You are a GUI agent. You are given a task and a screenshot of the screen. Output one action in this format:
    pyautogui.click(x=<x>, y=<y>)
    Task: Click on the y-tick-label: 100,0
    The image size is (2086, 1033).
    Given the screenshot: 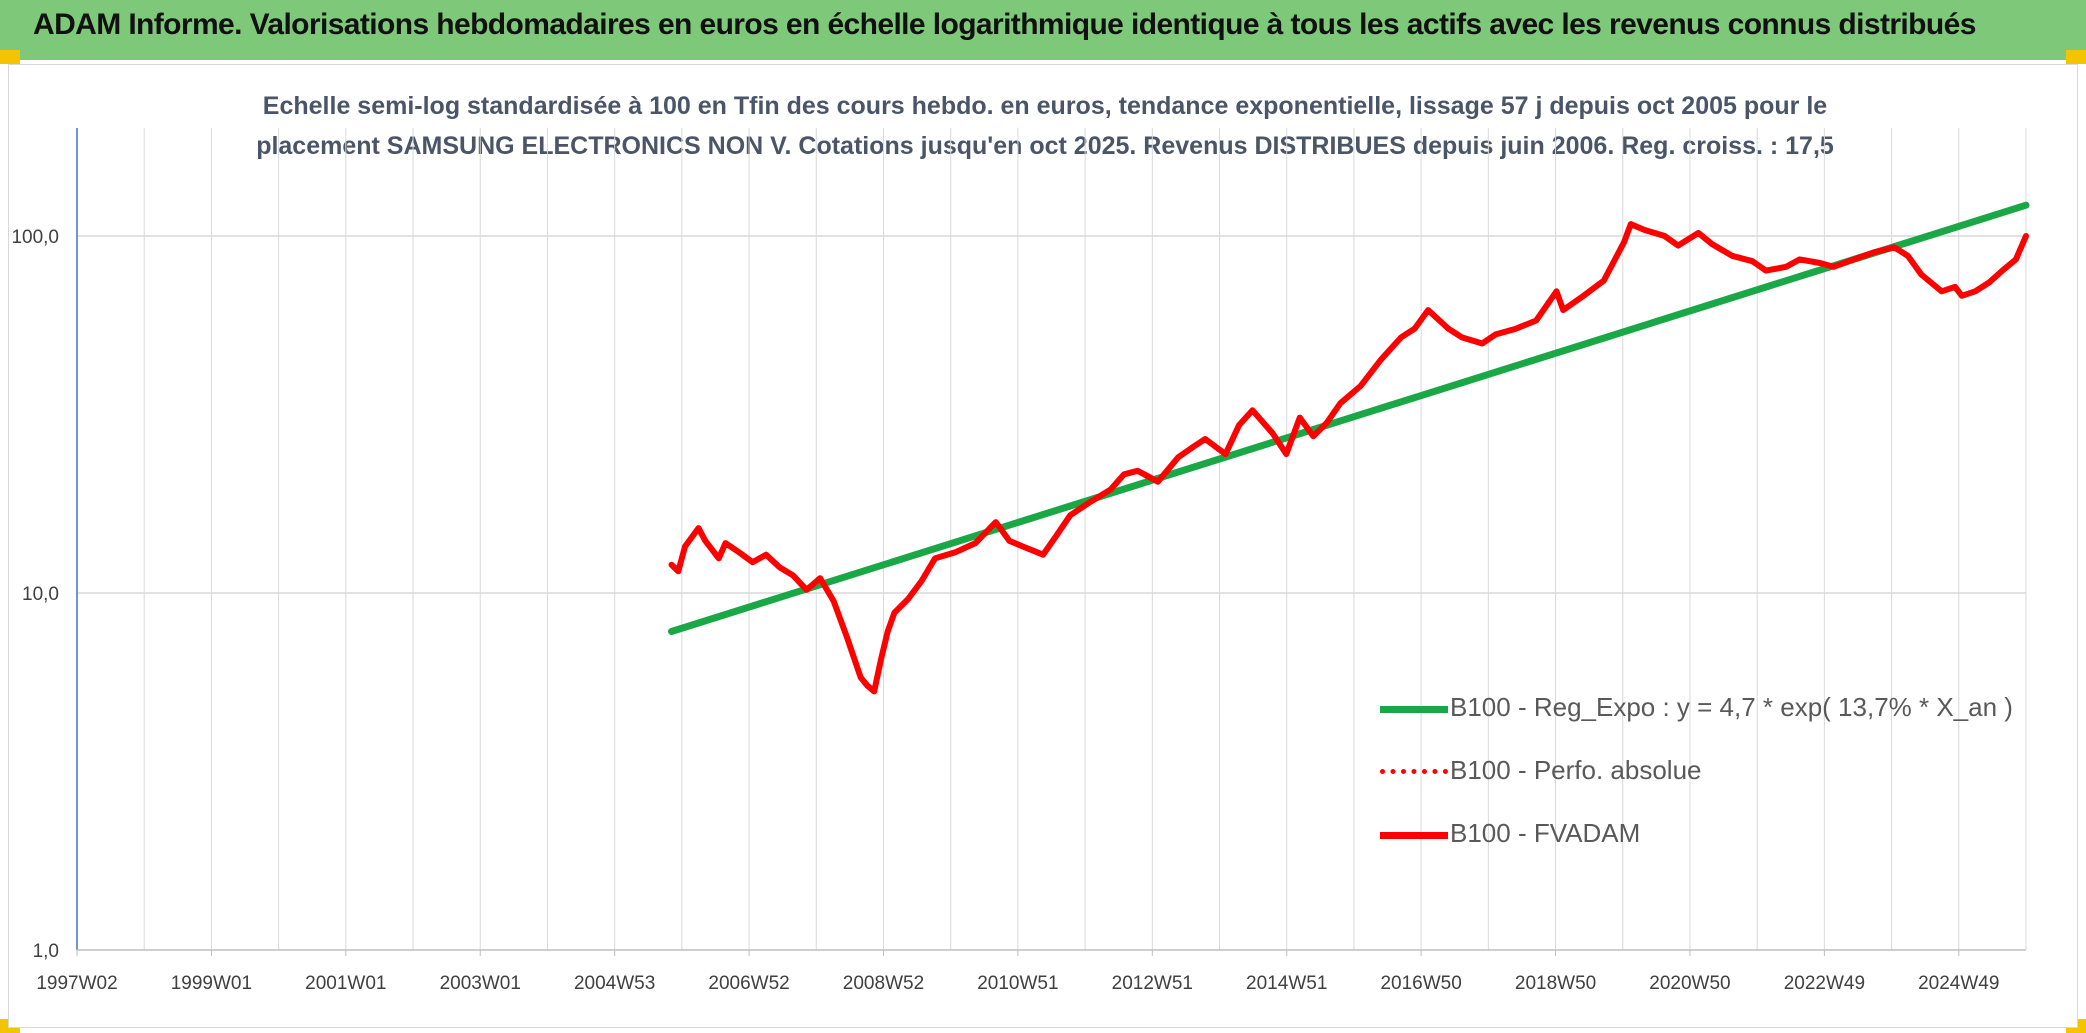 What is the action you would take?
    pyautogui.click(x=35, y=237)
    